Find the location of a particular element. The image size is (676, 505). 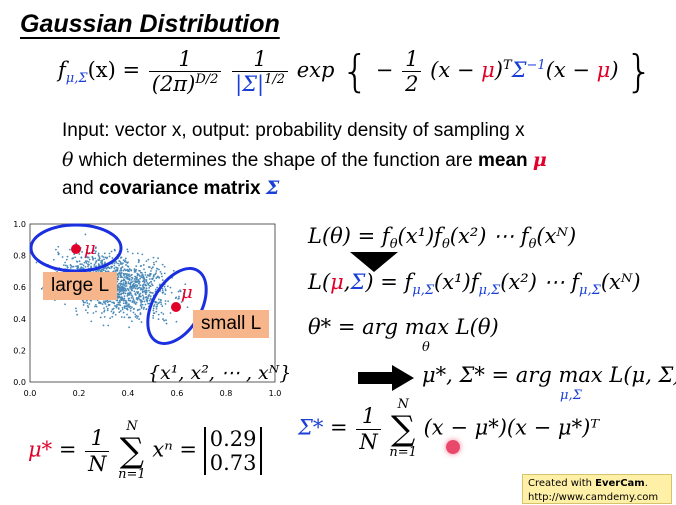

small-mu-label: μ is located at coordinates (187, 292).